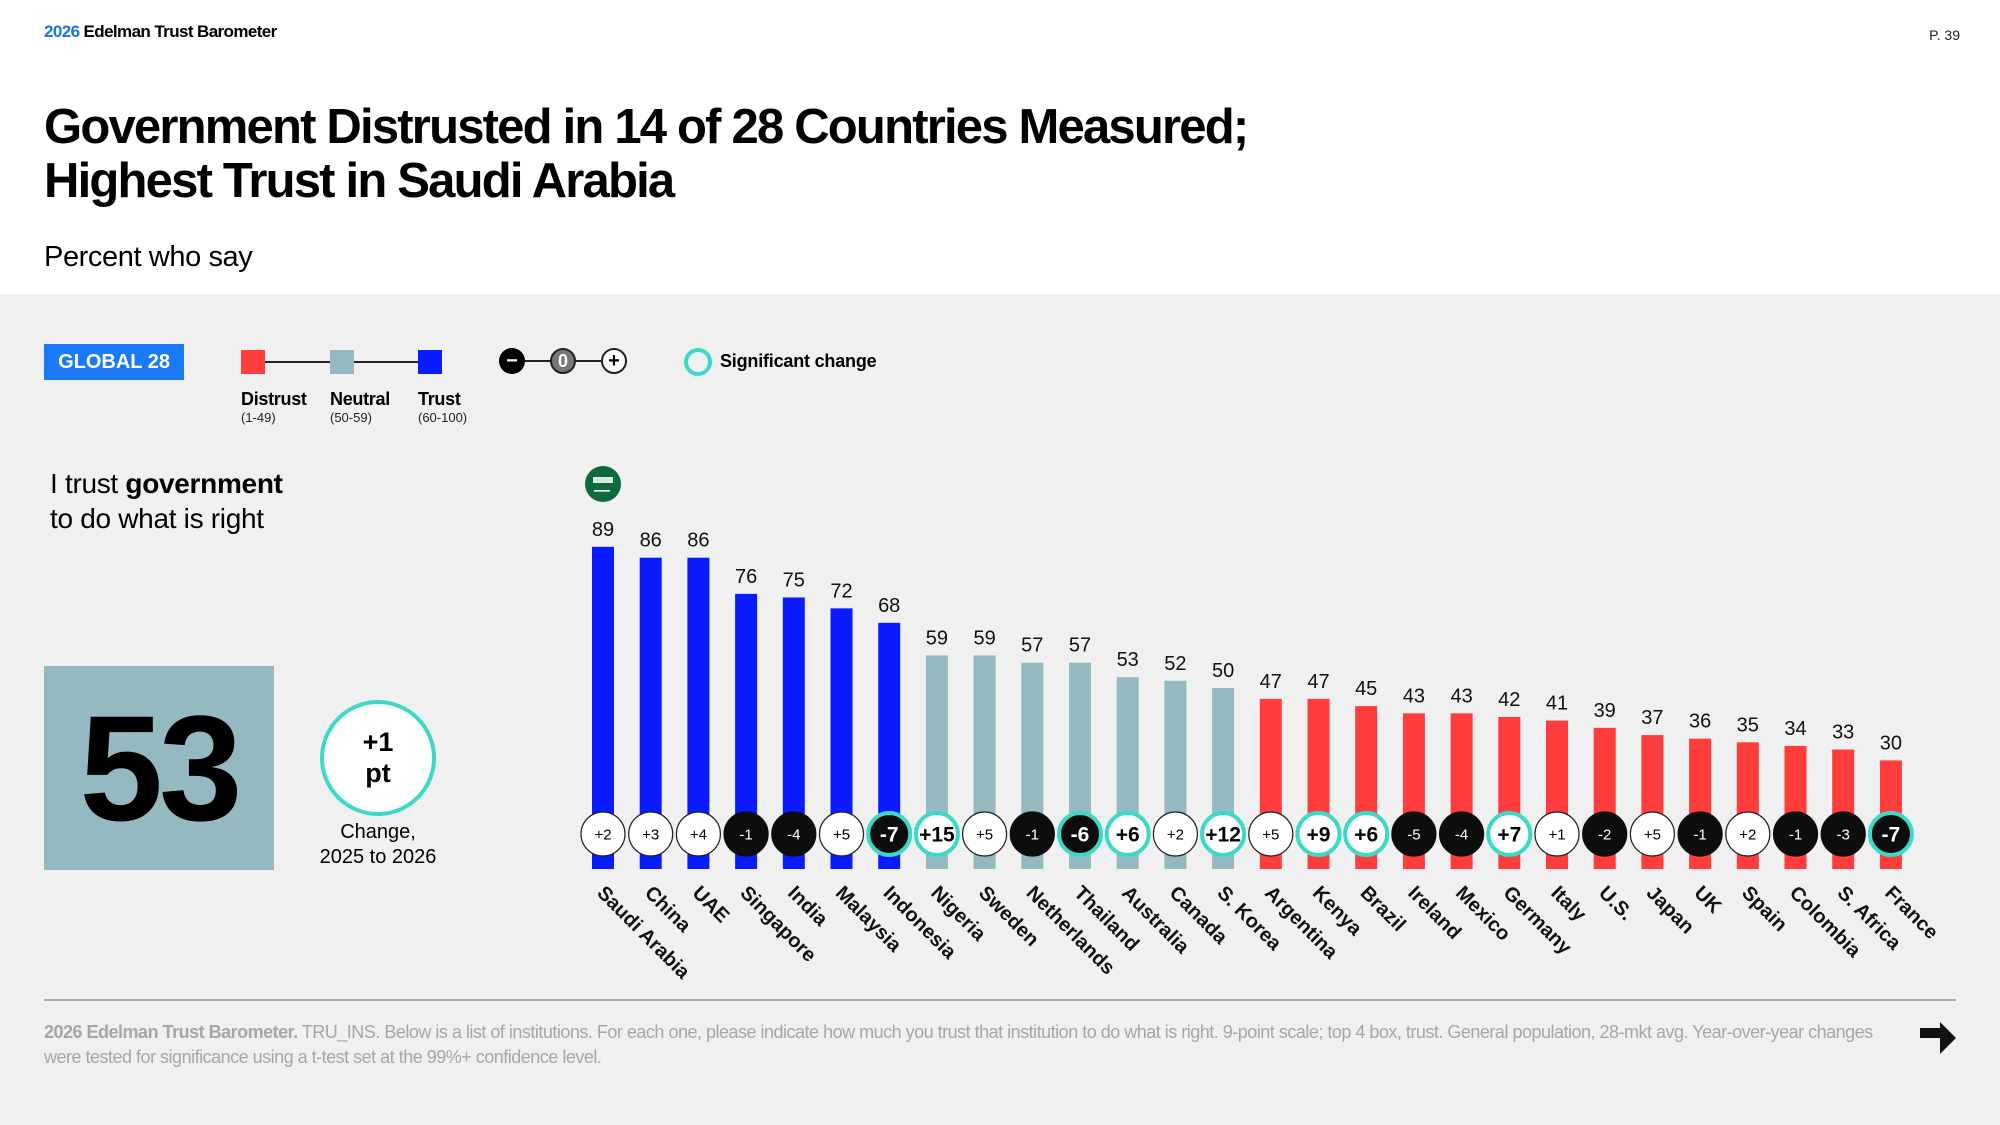  Describe the element at coordinates (1461, 696) in the screenshot. I see `value-label: 43` at that location.